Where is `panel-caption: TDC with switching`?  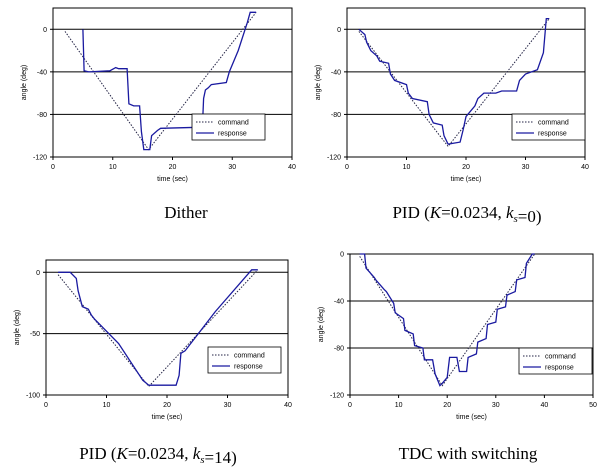 panel-caption: TDC with switching is located at coordinates (468, 453).